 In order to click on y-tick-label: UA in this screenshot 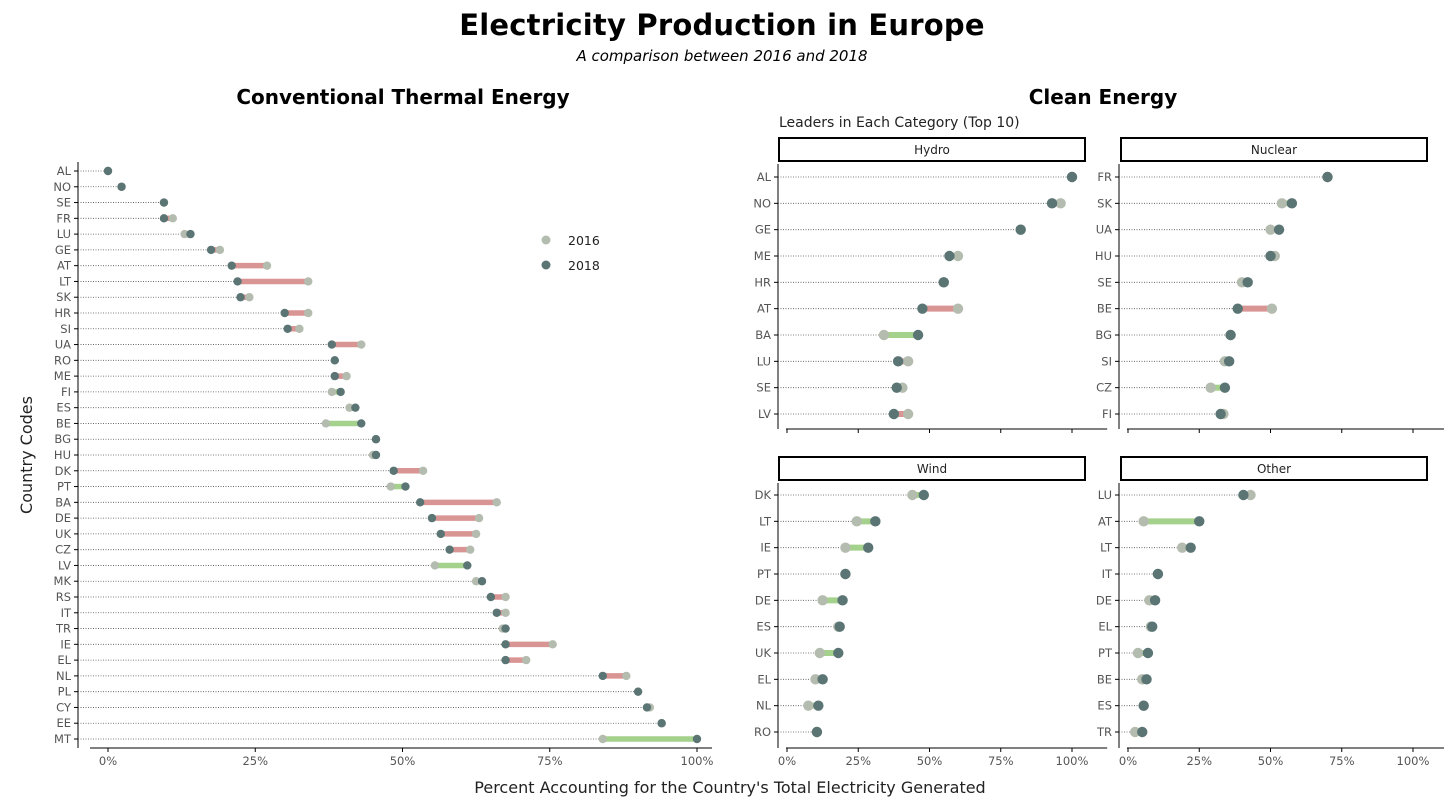, I will do `click(1104, 230)`.